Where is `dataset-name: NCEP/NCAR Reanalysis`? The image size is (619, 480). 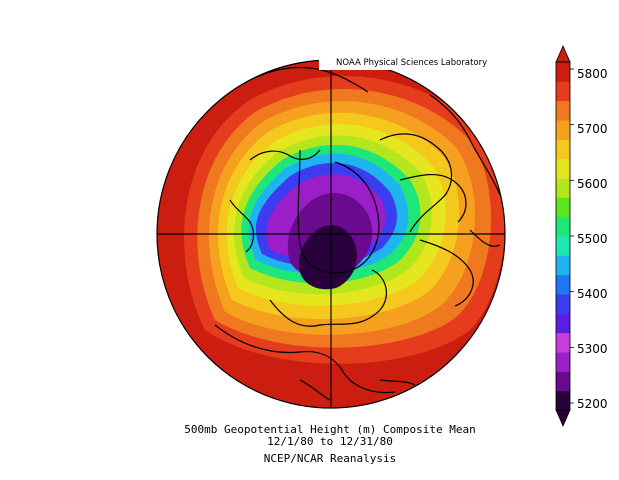 dataset-name: NCEP/NCAR Reanalysis is located at coordinates (330, 458).